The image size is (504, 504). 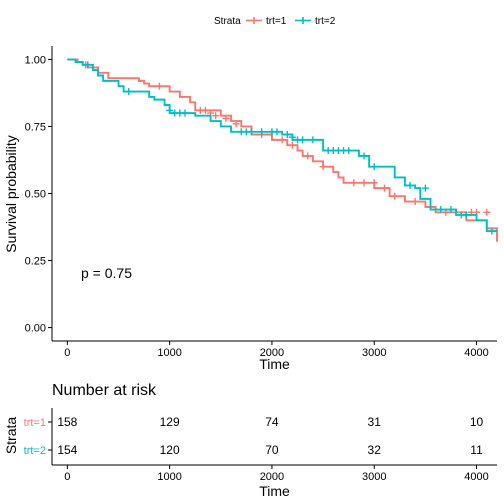 I want to click on legend: Strata trt=1 trt=2, so click(x=275, y=21).